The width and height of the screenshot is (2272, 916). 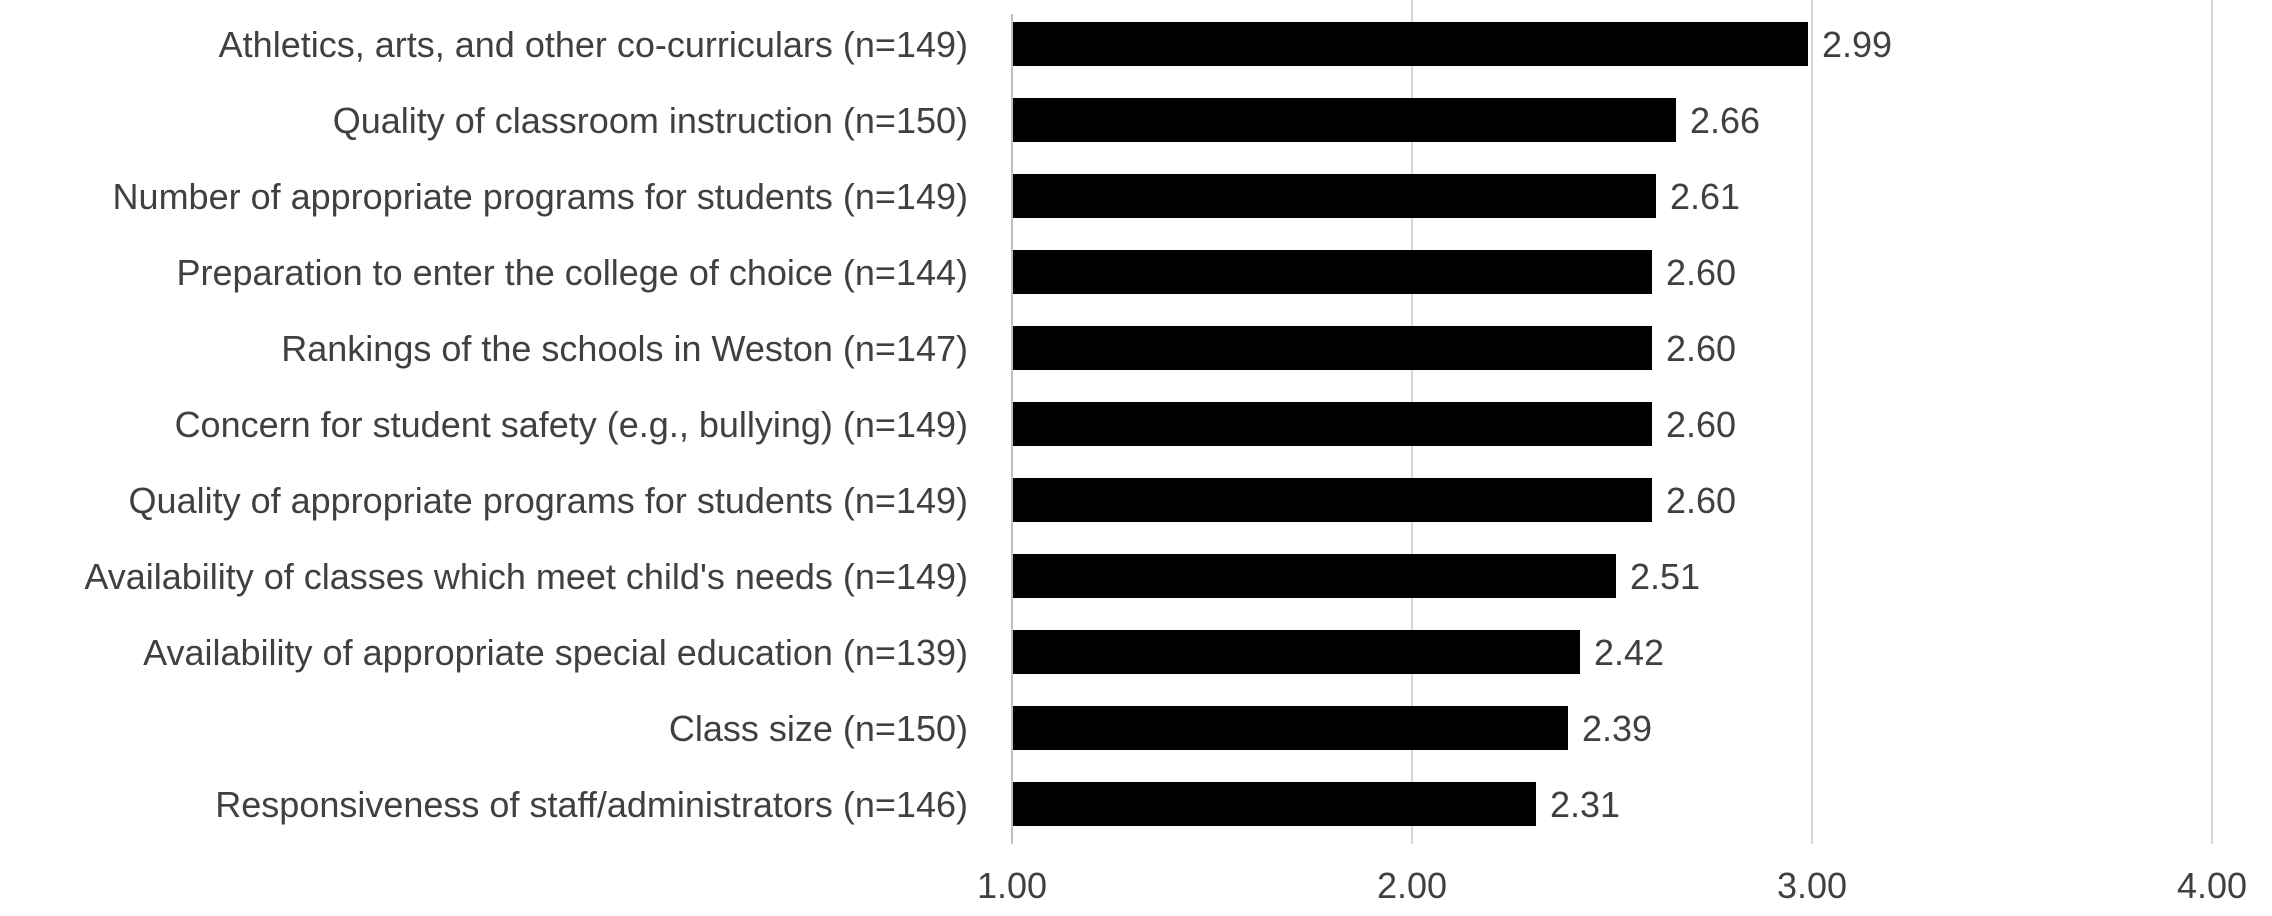 I want to click on category-label: Class size (n=150), so click(x=818, y=728).